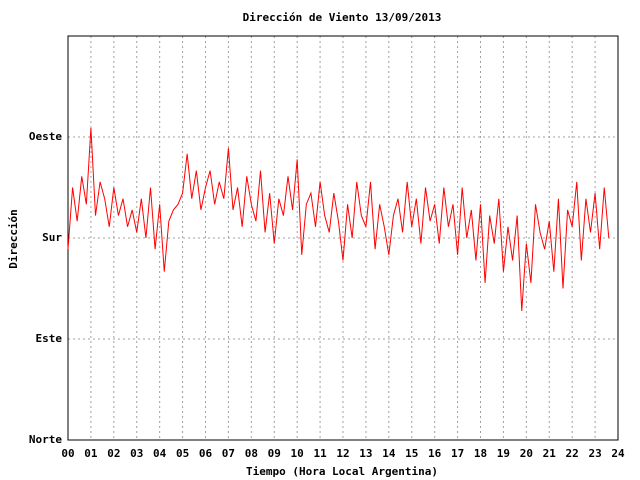 The height and width of the screenshot is (480, 640). Describe the element at coordinates (113, 453) in the screenshot. I see `x-tick-label: 02` at that location.